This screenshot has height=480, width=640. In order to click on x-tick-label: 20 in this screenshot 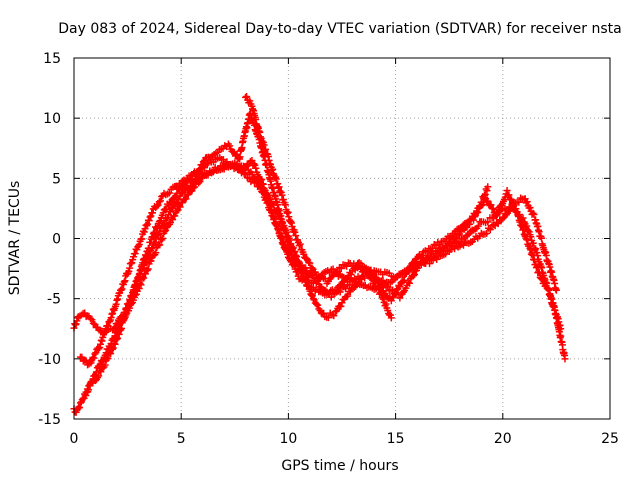, I will do `click(503, 439)`.